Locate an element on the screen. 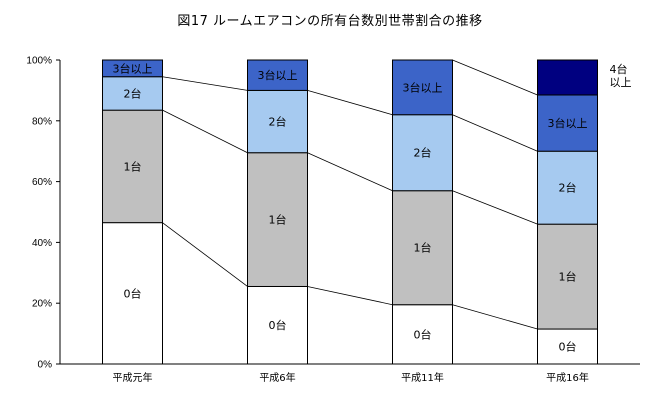 The height and width of the screenshot is (404, 660). y-tick-label: 0% is located at coordinates (45, 365).